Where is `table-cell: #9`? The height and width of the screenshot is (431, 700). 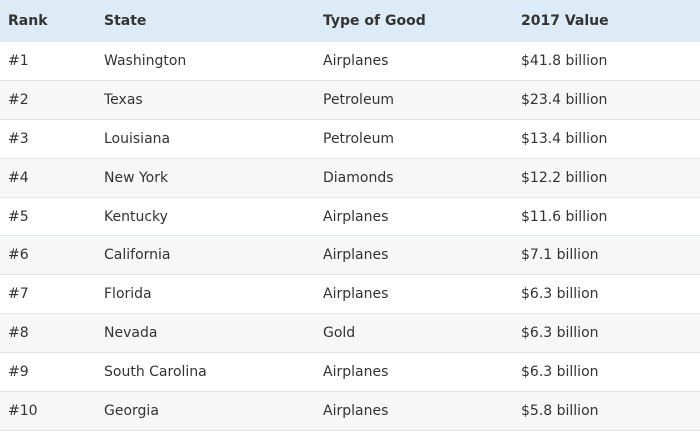 table-cell: #9 is located at coordinates (18, 372).